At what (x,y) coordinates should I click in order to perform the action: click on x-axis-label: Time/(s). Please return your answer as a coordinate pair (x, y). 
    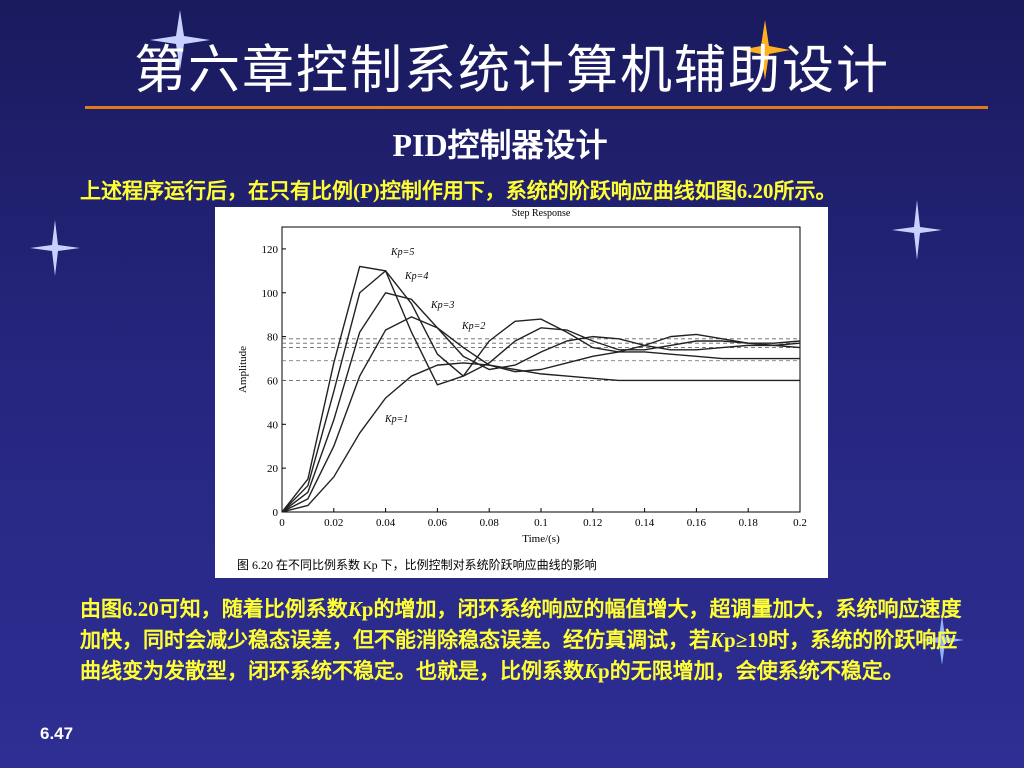
    Looking at the image, I should click on (541, 539).